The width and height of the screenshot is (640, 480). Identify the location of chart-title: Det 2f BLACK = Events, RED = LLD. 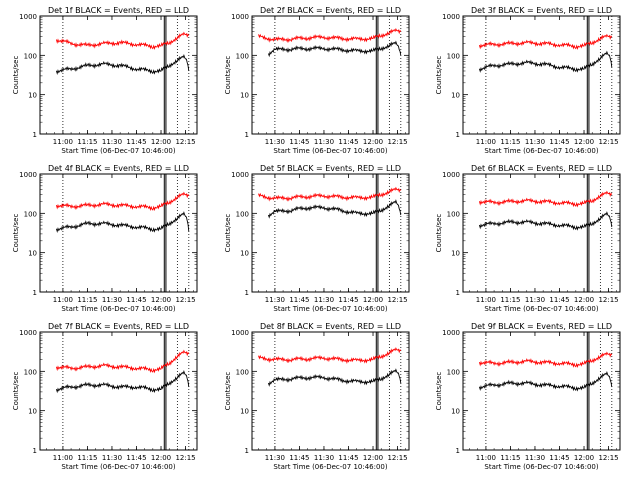
(330, 10).